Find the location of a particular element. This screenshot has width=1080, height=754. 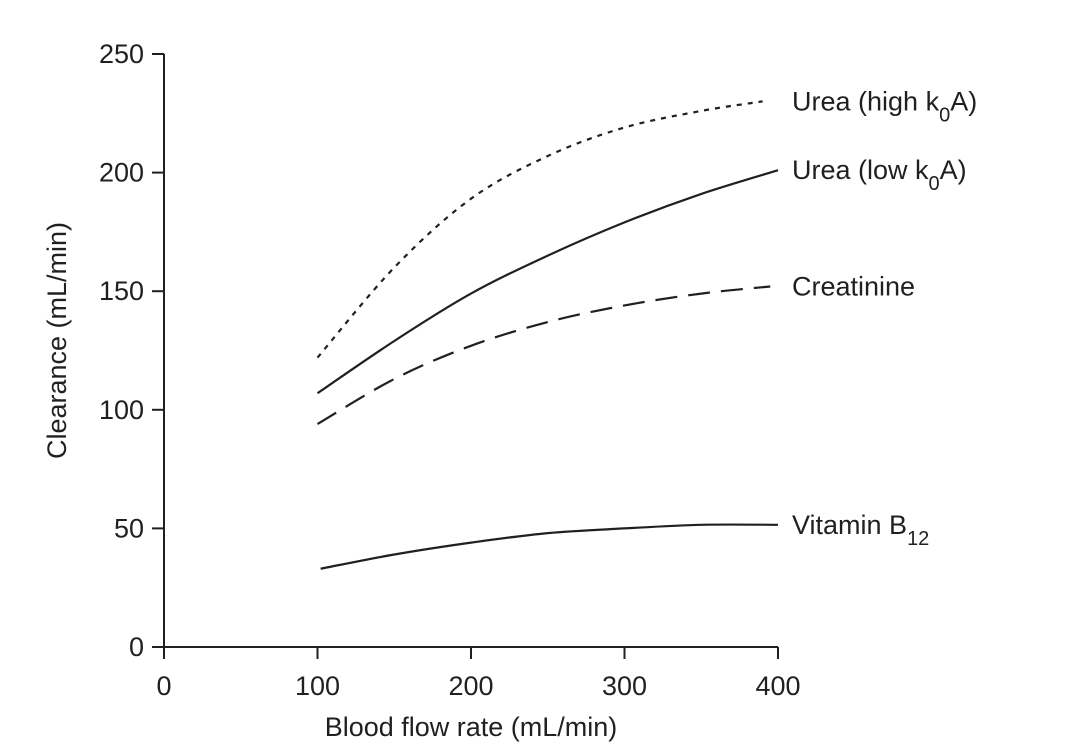

x-tick-label: 0 is located at coordinates (163, 686).